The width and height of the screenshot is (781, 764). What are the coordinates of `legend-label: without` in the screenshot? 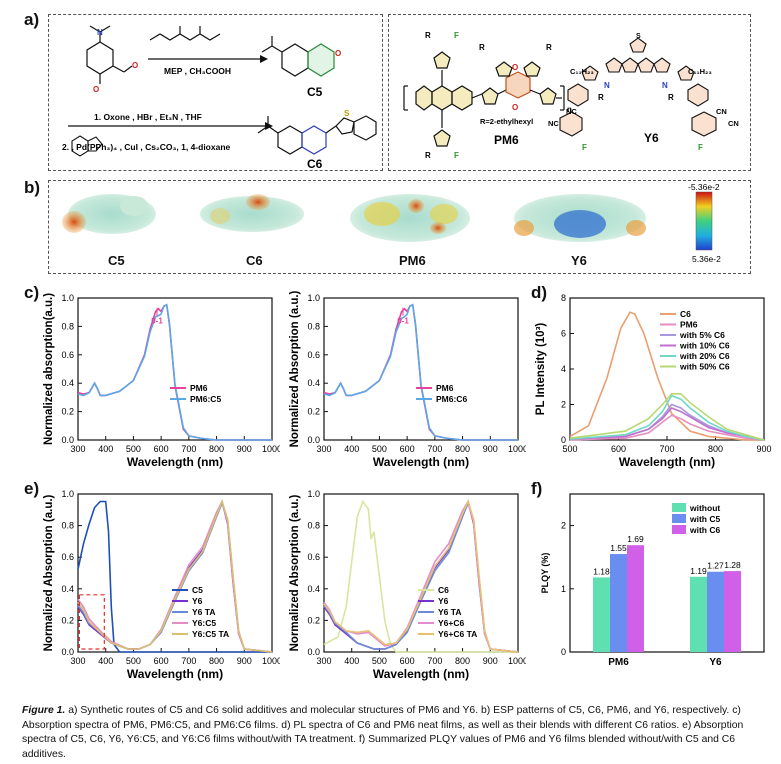 It's located at (704, 508).